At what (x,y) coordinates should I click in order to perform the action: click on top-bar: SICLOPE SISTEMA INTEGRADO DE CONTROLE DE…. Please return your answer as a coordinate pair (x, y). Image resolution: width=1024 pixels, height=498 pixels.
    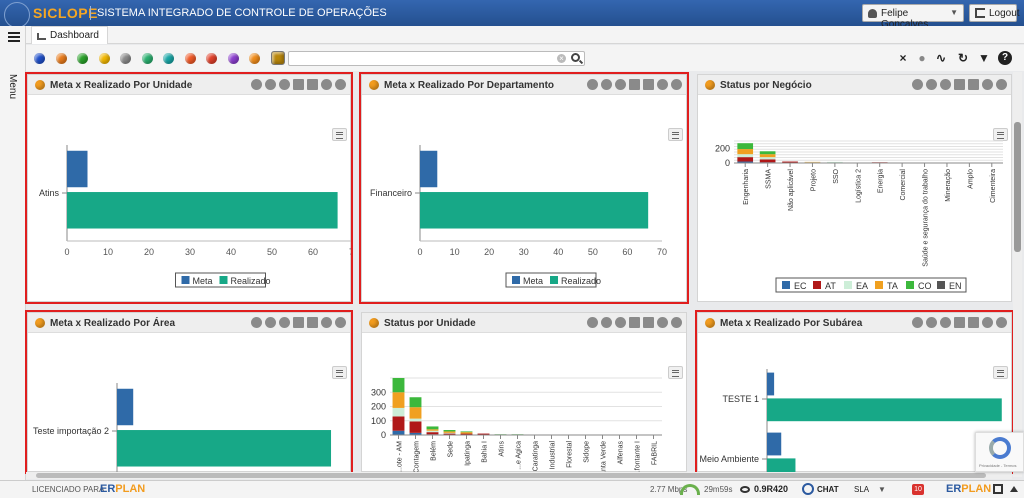
    Looking at the image, I should click on (512, 15).